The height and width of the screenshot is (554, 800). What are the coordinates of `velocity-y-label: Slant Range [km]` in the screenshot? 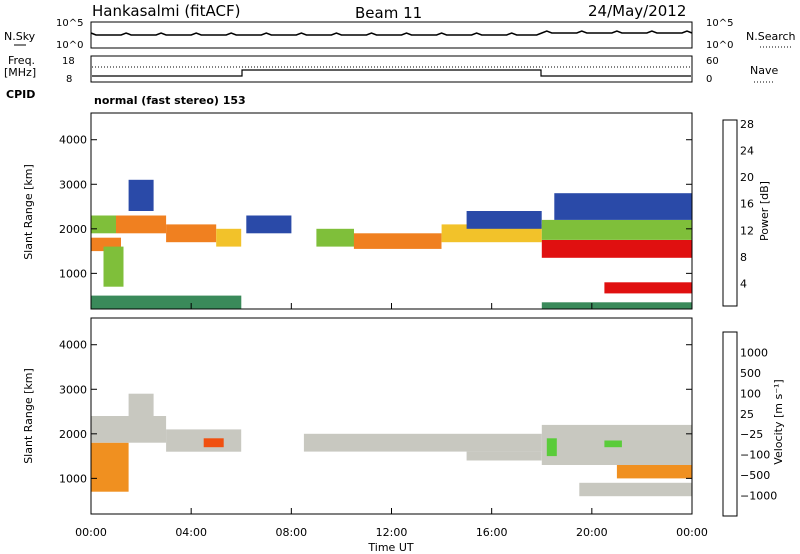 It's located at (28, 416).